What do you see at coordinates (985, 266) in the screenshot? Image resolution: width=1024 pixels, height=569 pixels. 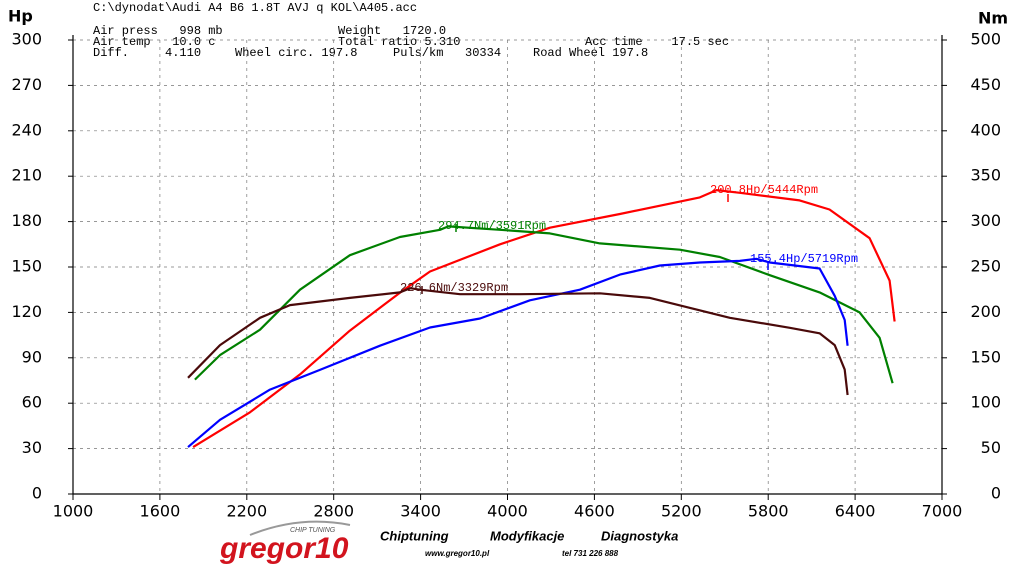 I see `y2-tick-label: 250` at bounding box center [985, 266].